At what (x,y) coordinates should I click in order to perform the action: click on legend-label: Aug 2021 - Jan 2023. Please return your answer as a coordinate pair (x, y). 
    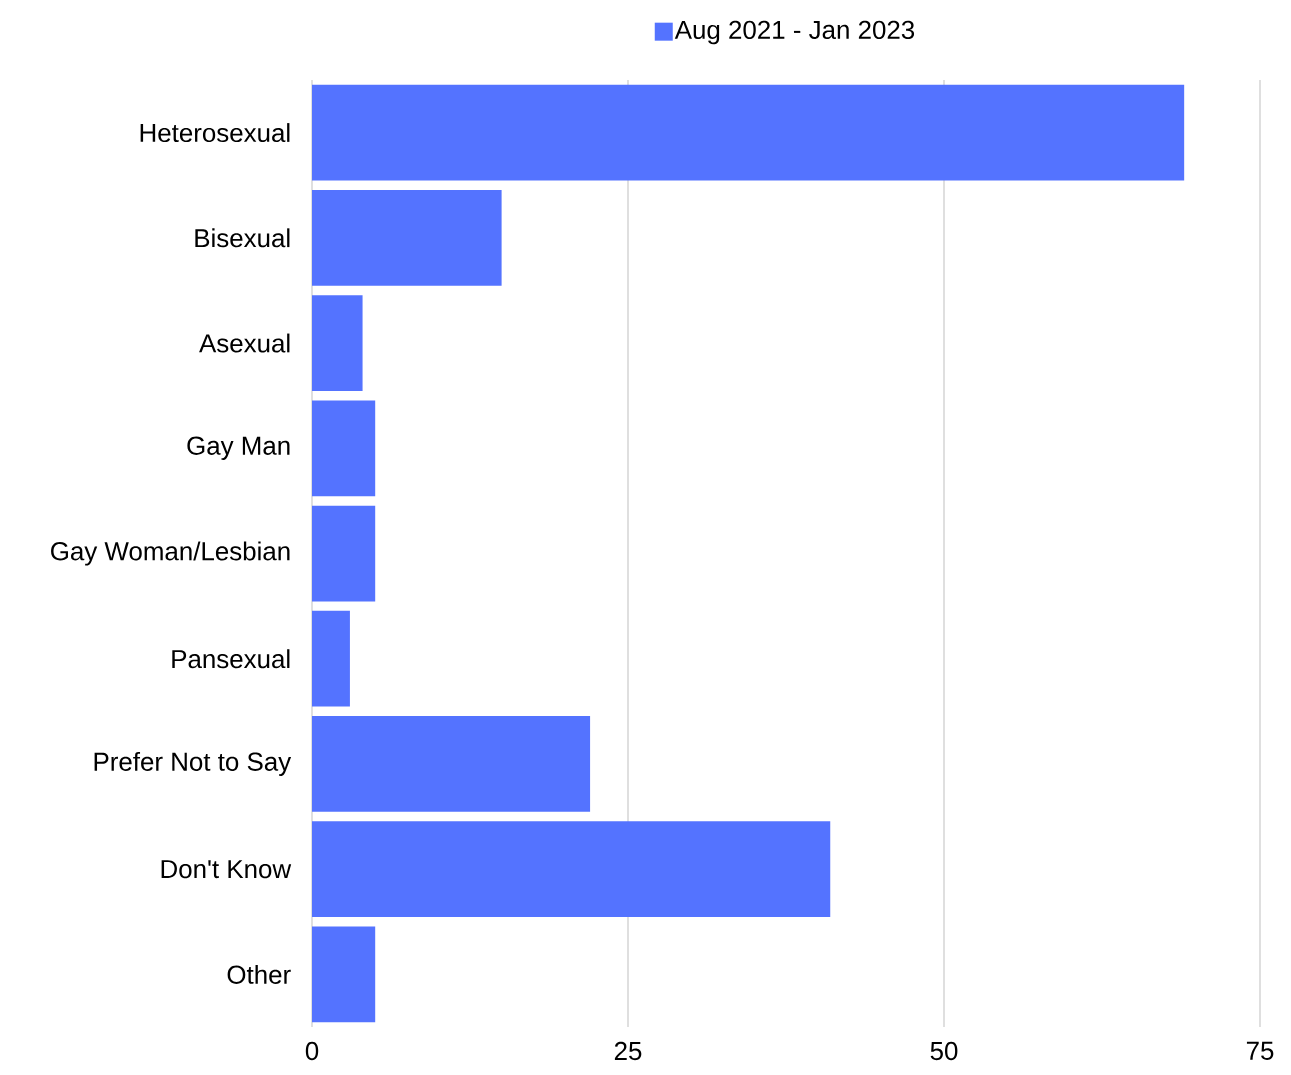
    Looking at the image, I should click on (794, 32).